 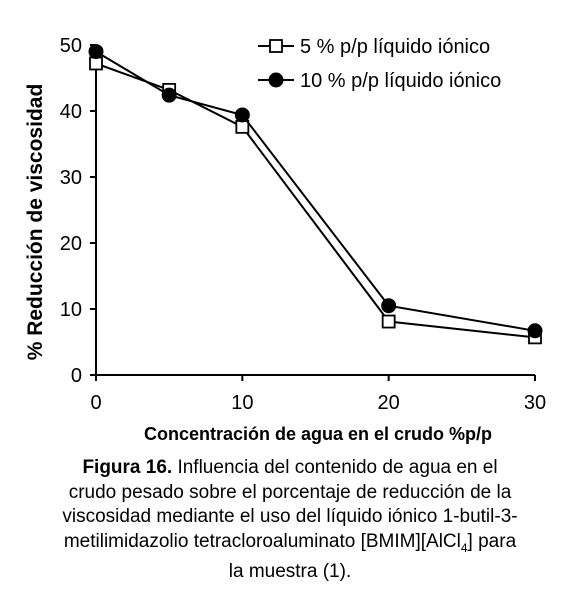 I want to click on legend-label: 10 % p/p líquido iónico, so click(x=400, y=81).